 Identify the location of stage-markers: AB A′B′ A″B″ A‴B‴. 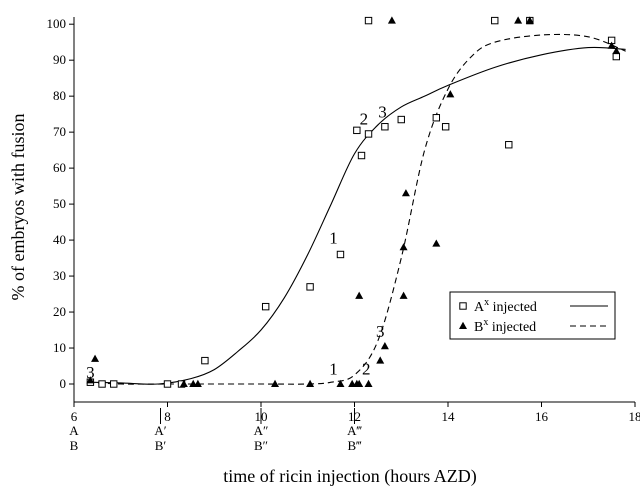
(215, 430).